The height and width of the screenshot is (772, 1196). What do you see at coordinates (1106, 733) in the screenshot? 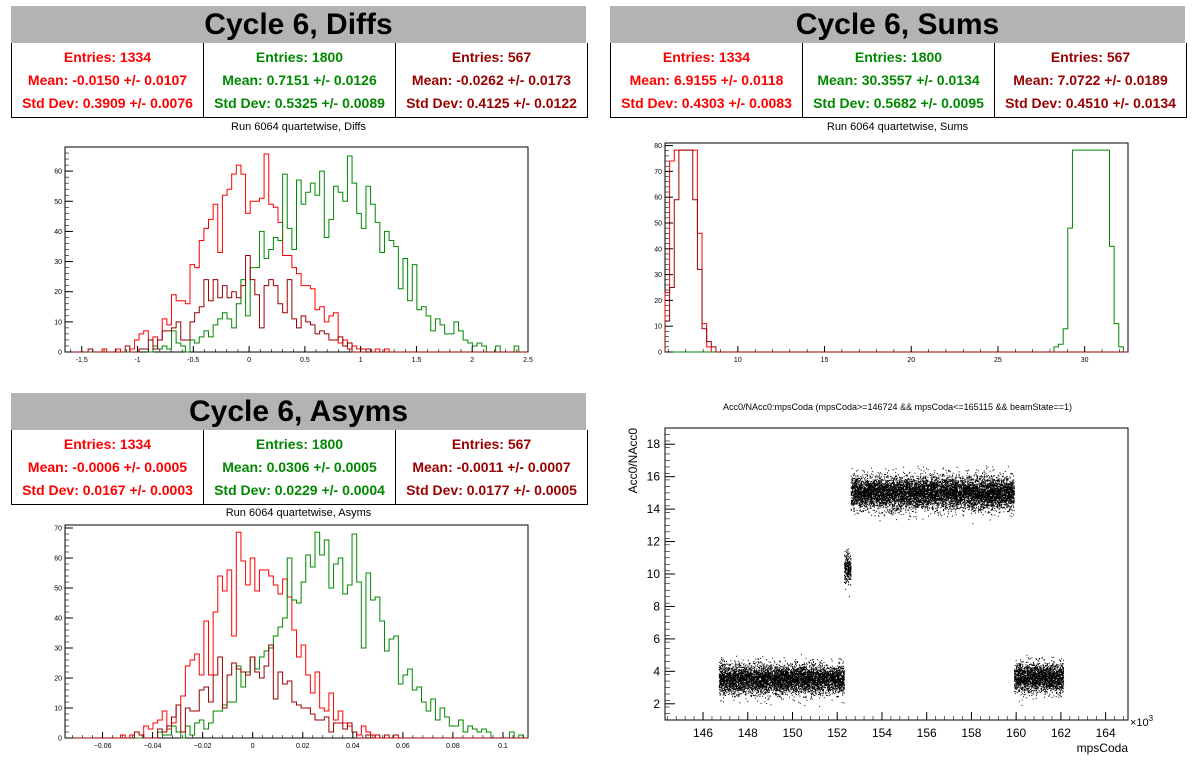
I see `x-tick-label: 164` at bounding box center [1106, 733].